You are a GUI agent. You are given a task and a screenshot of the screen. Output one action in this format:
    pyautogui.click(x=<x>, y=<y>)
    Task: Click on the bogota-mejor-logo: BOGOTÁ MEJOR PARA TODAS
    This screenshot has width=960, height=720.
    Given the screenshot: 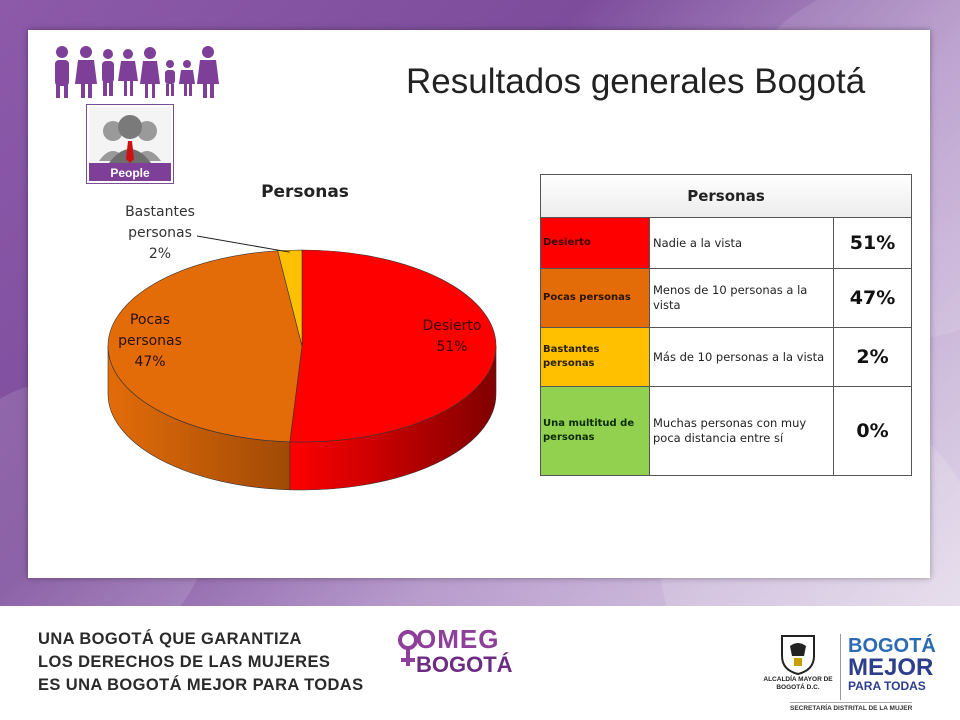 What is the action you would take?
    pyautogui.click(x=892, y=664)
    